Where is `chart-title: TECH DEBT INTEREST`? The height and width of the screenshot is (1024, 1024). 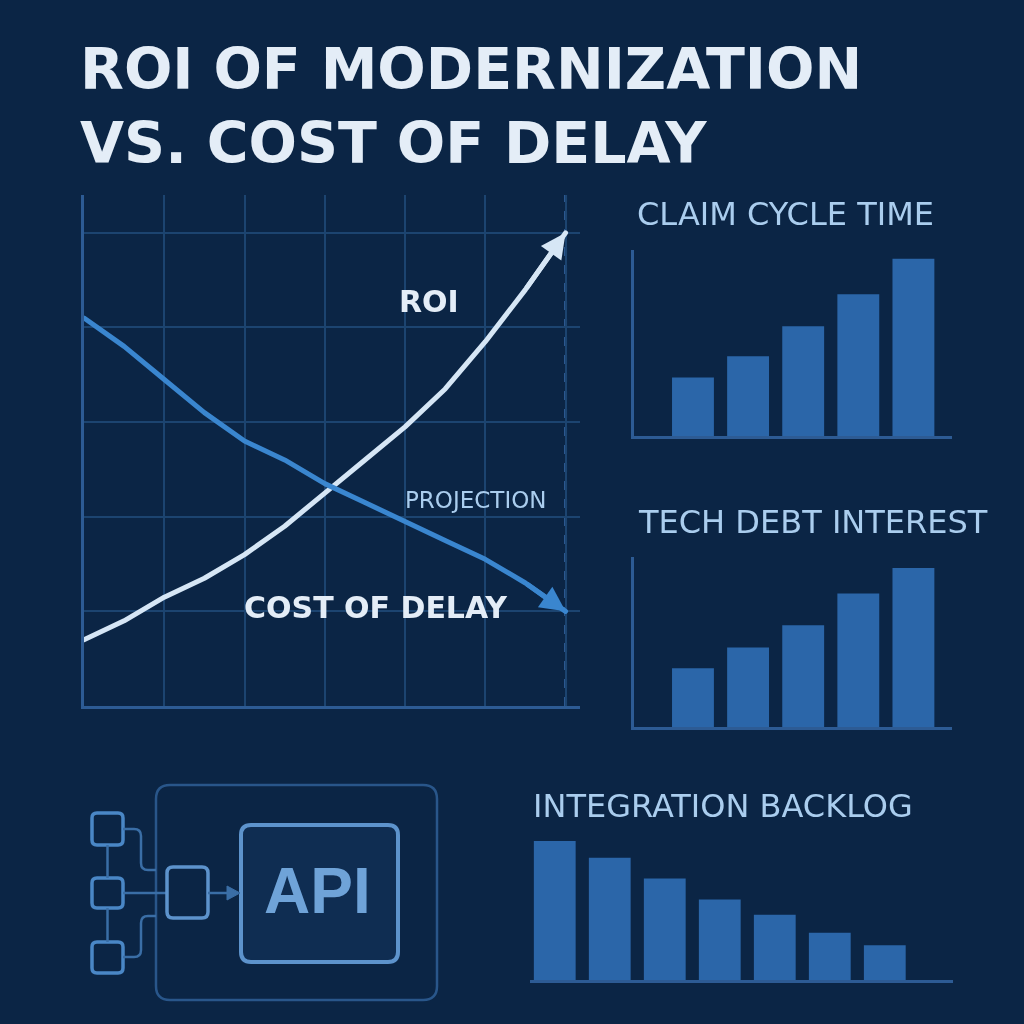
chart-title: TECH DEBT INTEREST is located at coordinates (813, 522).